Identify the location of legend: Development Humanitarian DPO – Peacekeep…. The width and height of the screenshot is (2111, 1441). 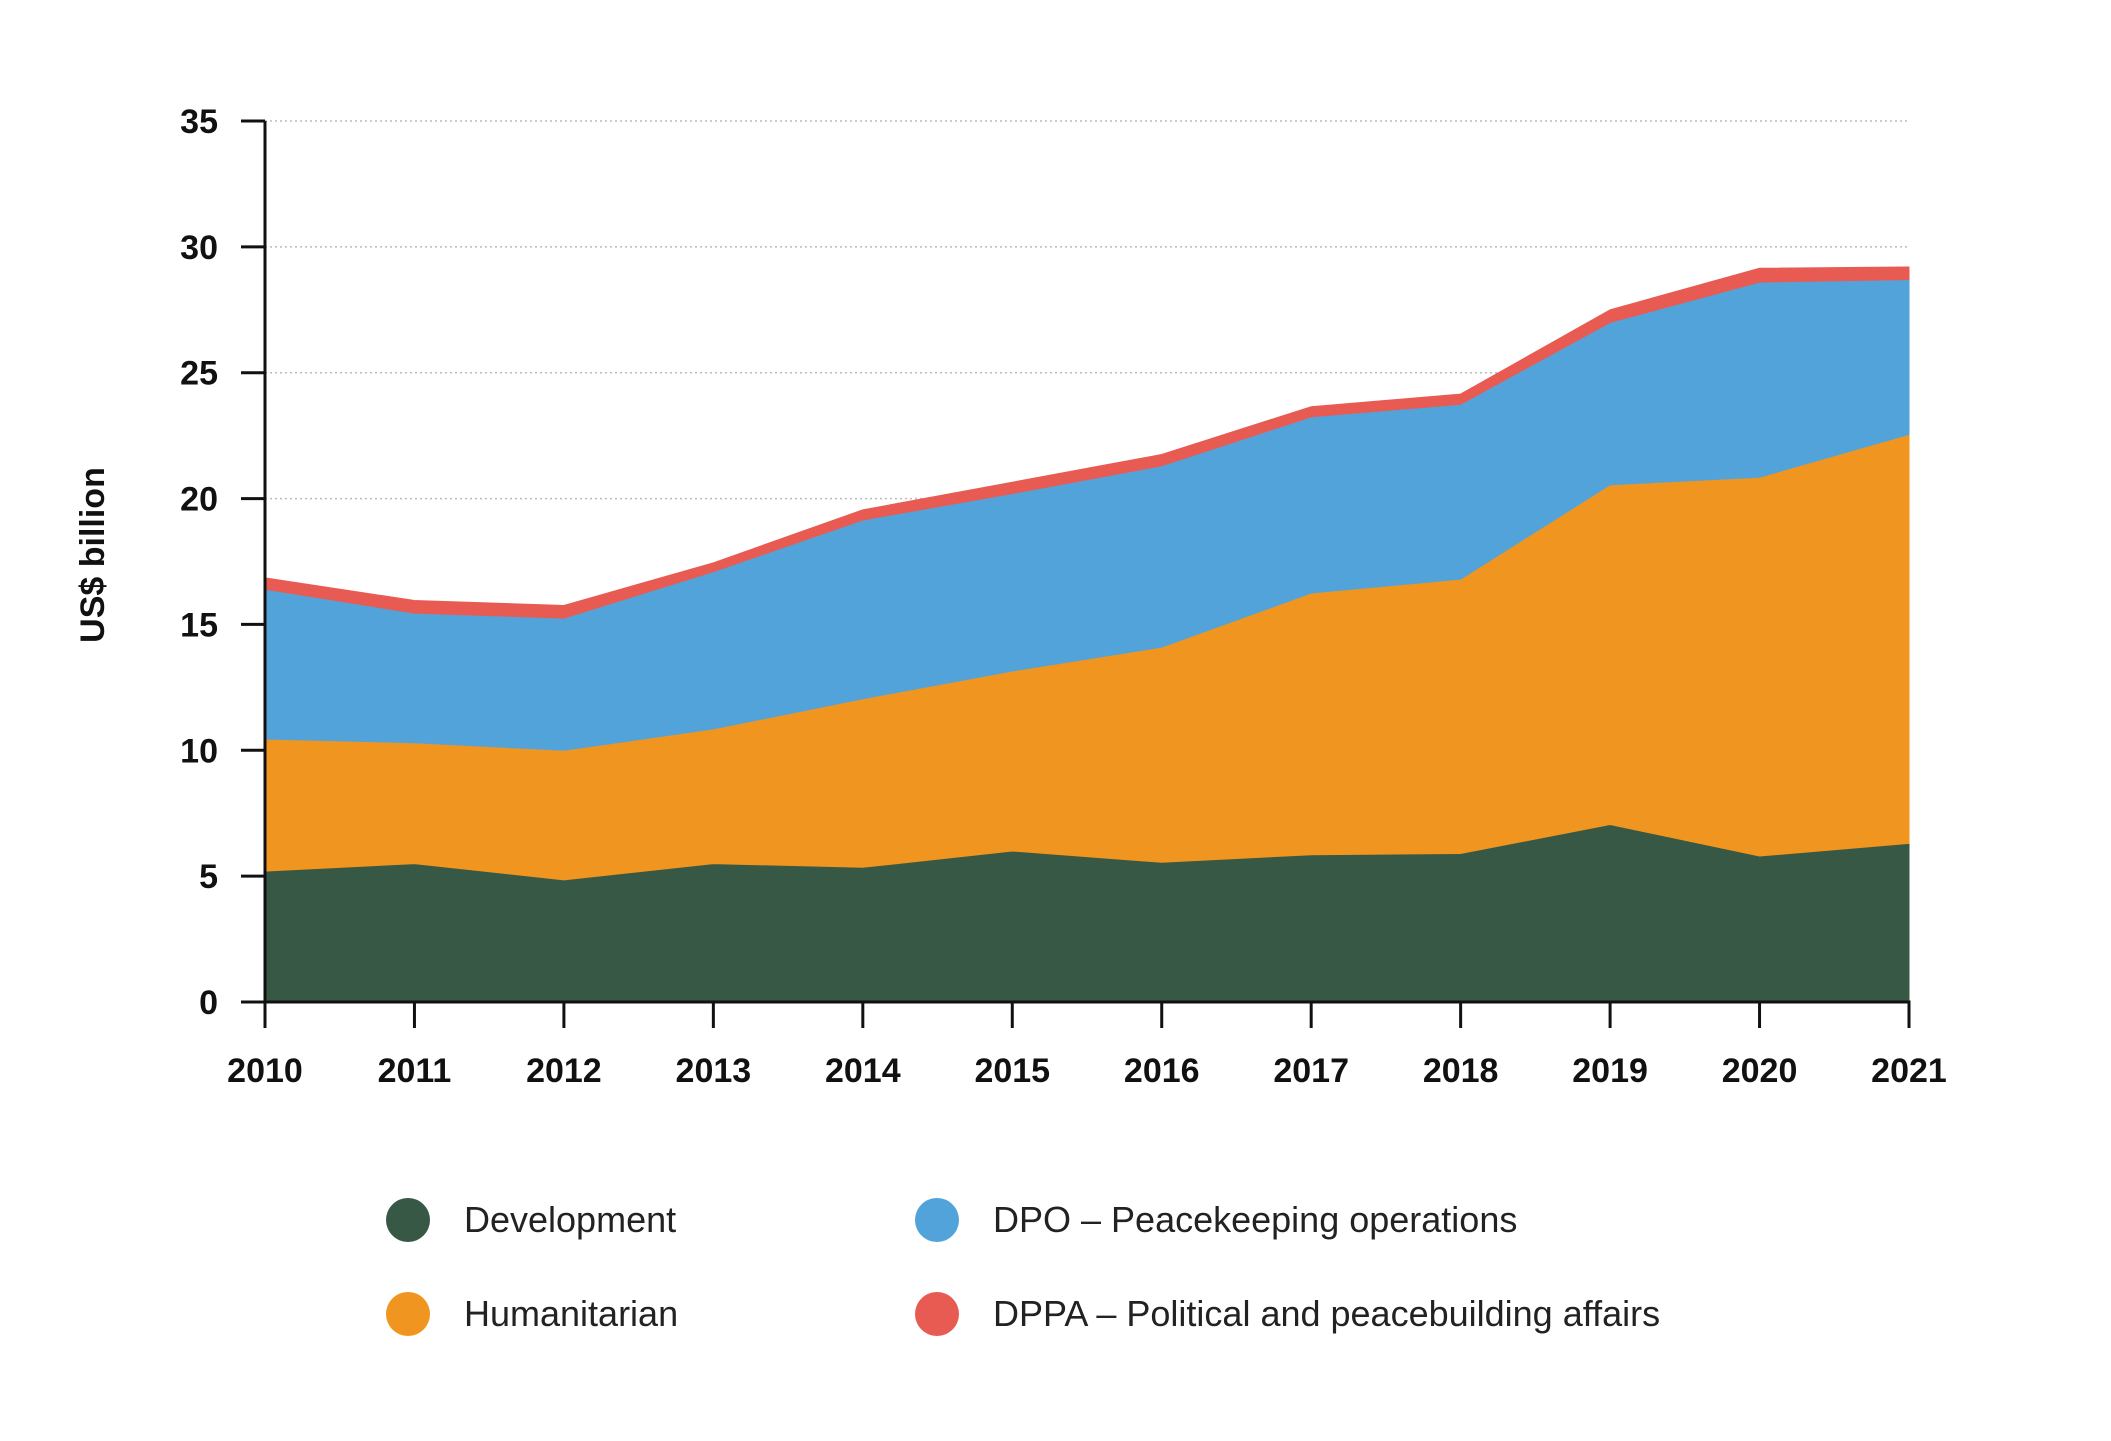
(1080, 1280).